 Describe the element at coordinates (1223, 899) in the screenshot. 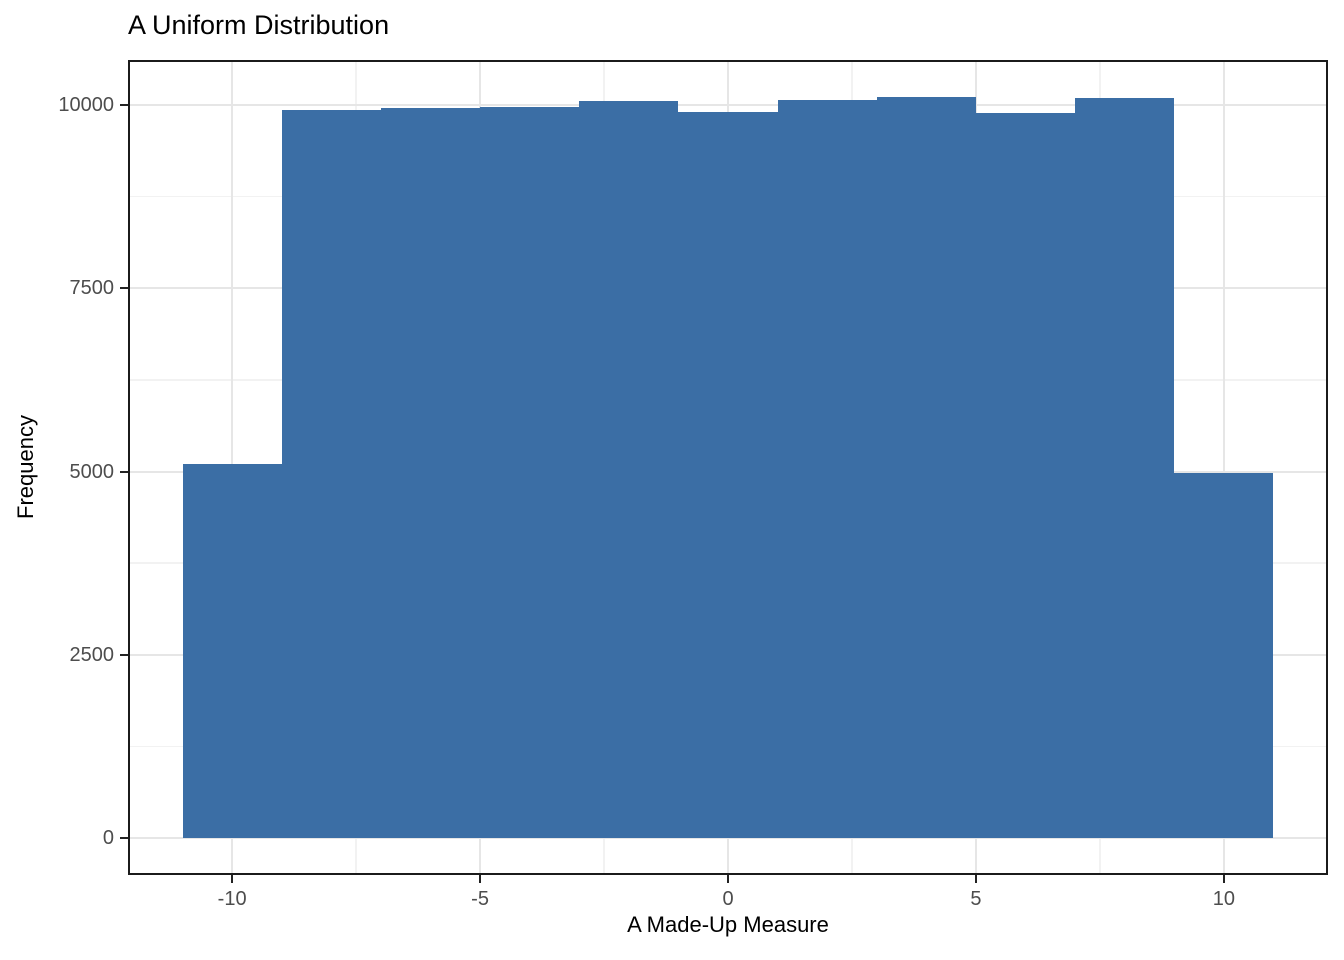

I see `x-tick-label: 10` at that location.